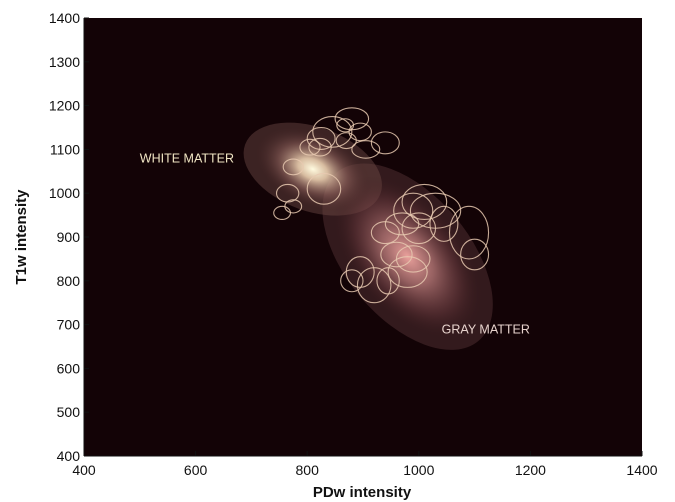  I want to click on y-tick-label: 1400, so click(64, 18).